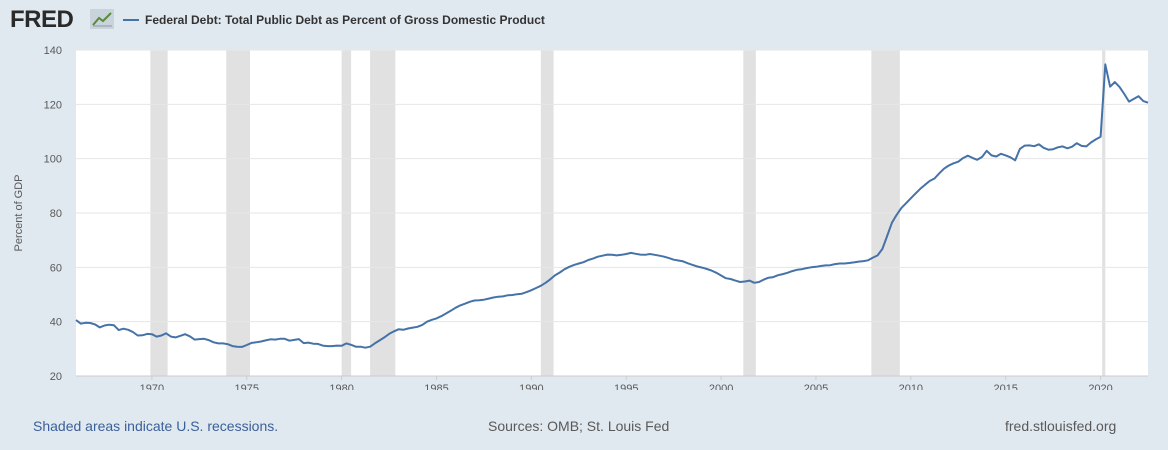 This screenshot has width=1168, height=450. I want to click on fred-logo: FRED, so click(42, 19).